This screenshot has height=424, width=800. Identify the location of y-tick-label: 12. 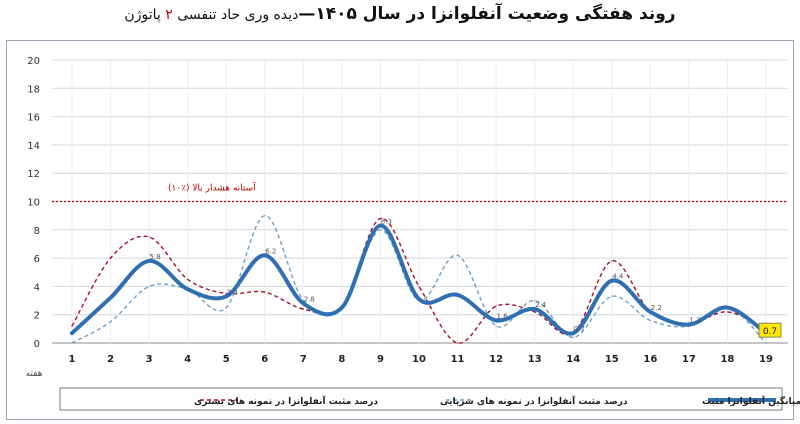
(33, 174).